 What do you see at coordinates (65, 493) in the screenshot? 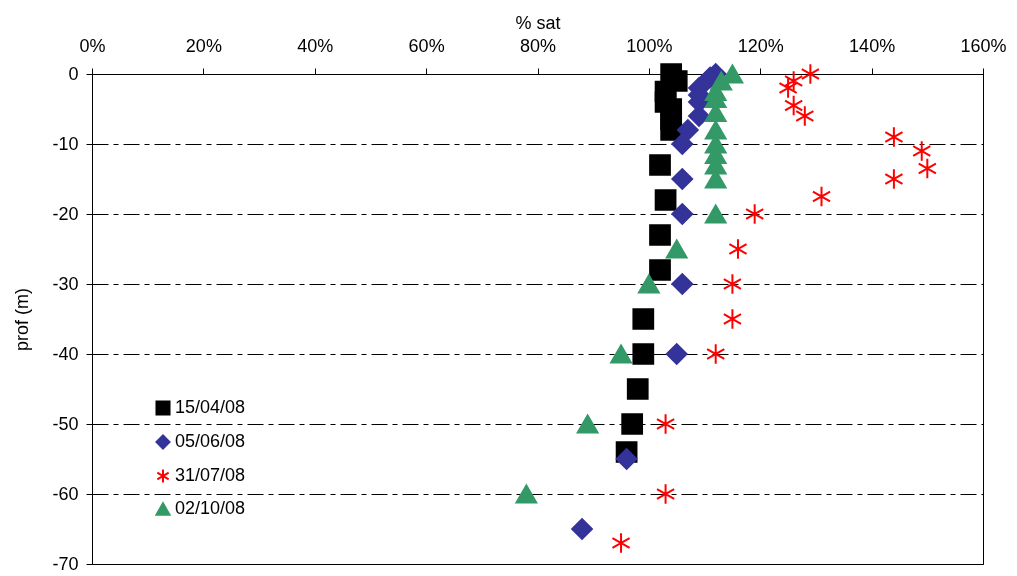
I see `y-tick-label: -60` at bounding box center [65, 493].